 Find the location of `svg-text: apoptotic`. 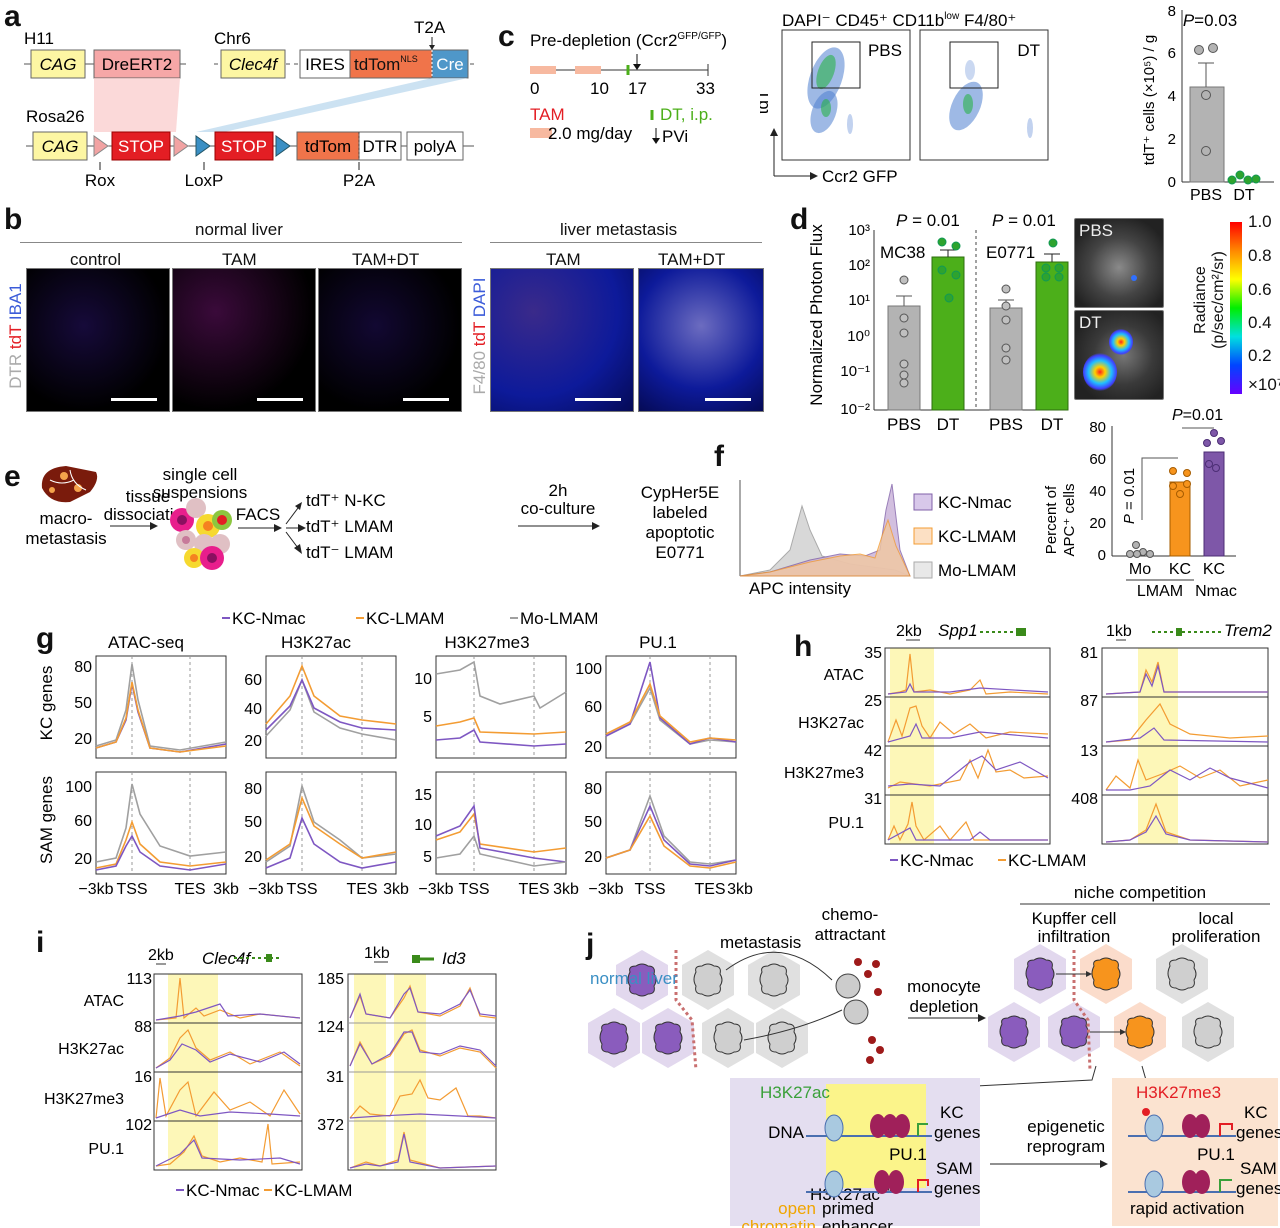

svg-text: apoptotic is located at coordinates (680, 532).